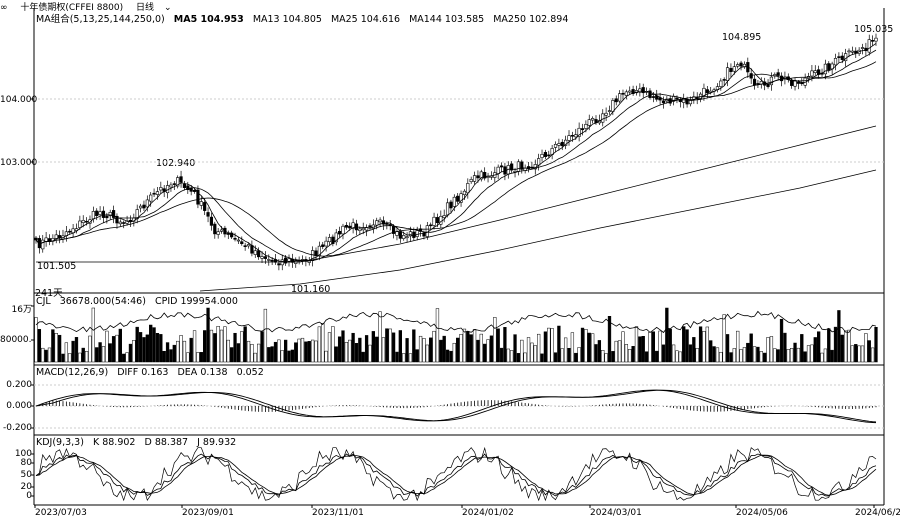  What do you see at coordinates (168, 8) in the screenshot?
I see `chevron-down-icon: ⌄` at bounding box center [168, 8].